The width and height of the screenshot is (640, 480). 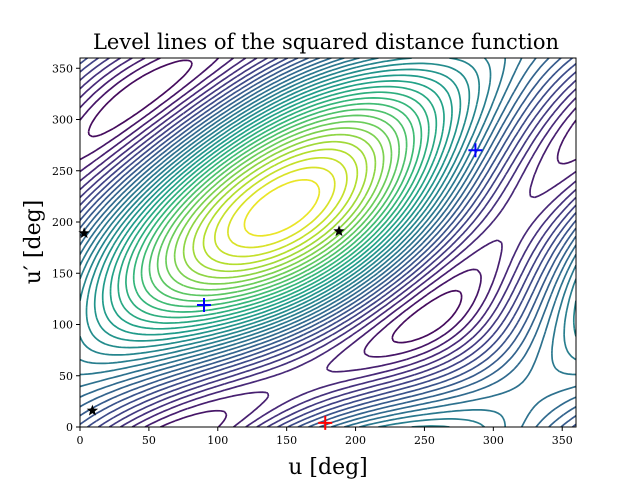 I want to click on x-tick-label: 50, so click(x=149, y=440).